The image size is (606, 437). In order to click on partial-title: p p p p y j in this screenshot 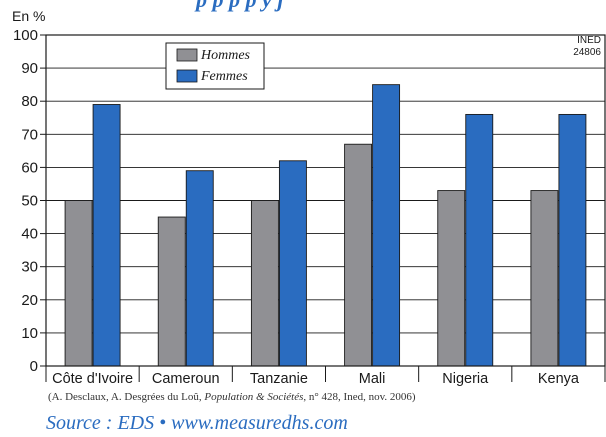, I will do `click(239, 6)`.